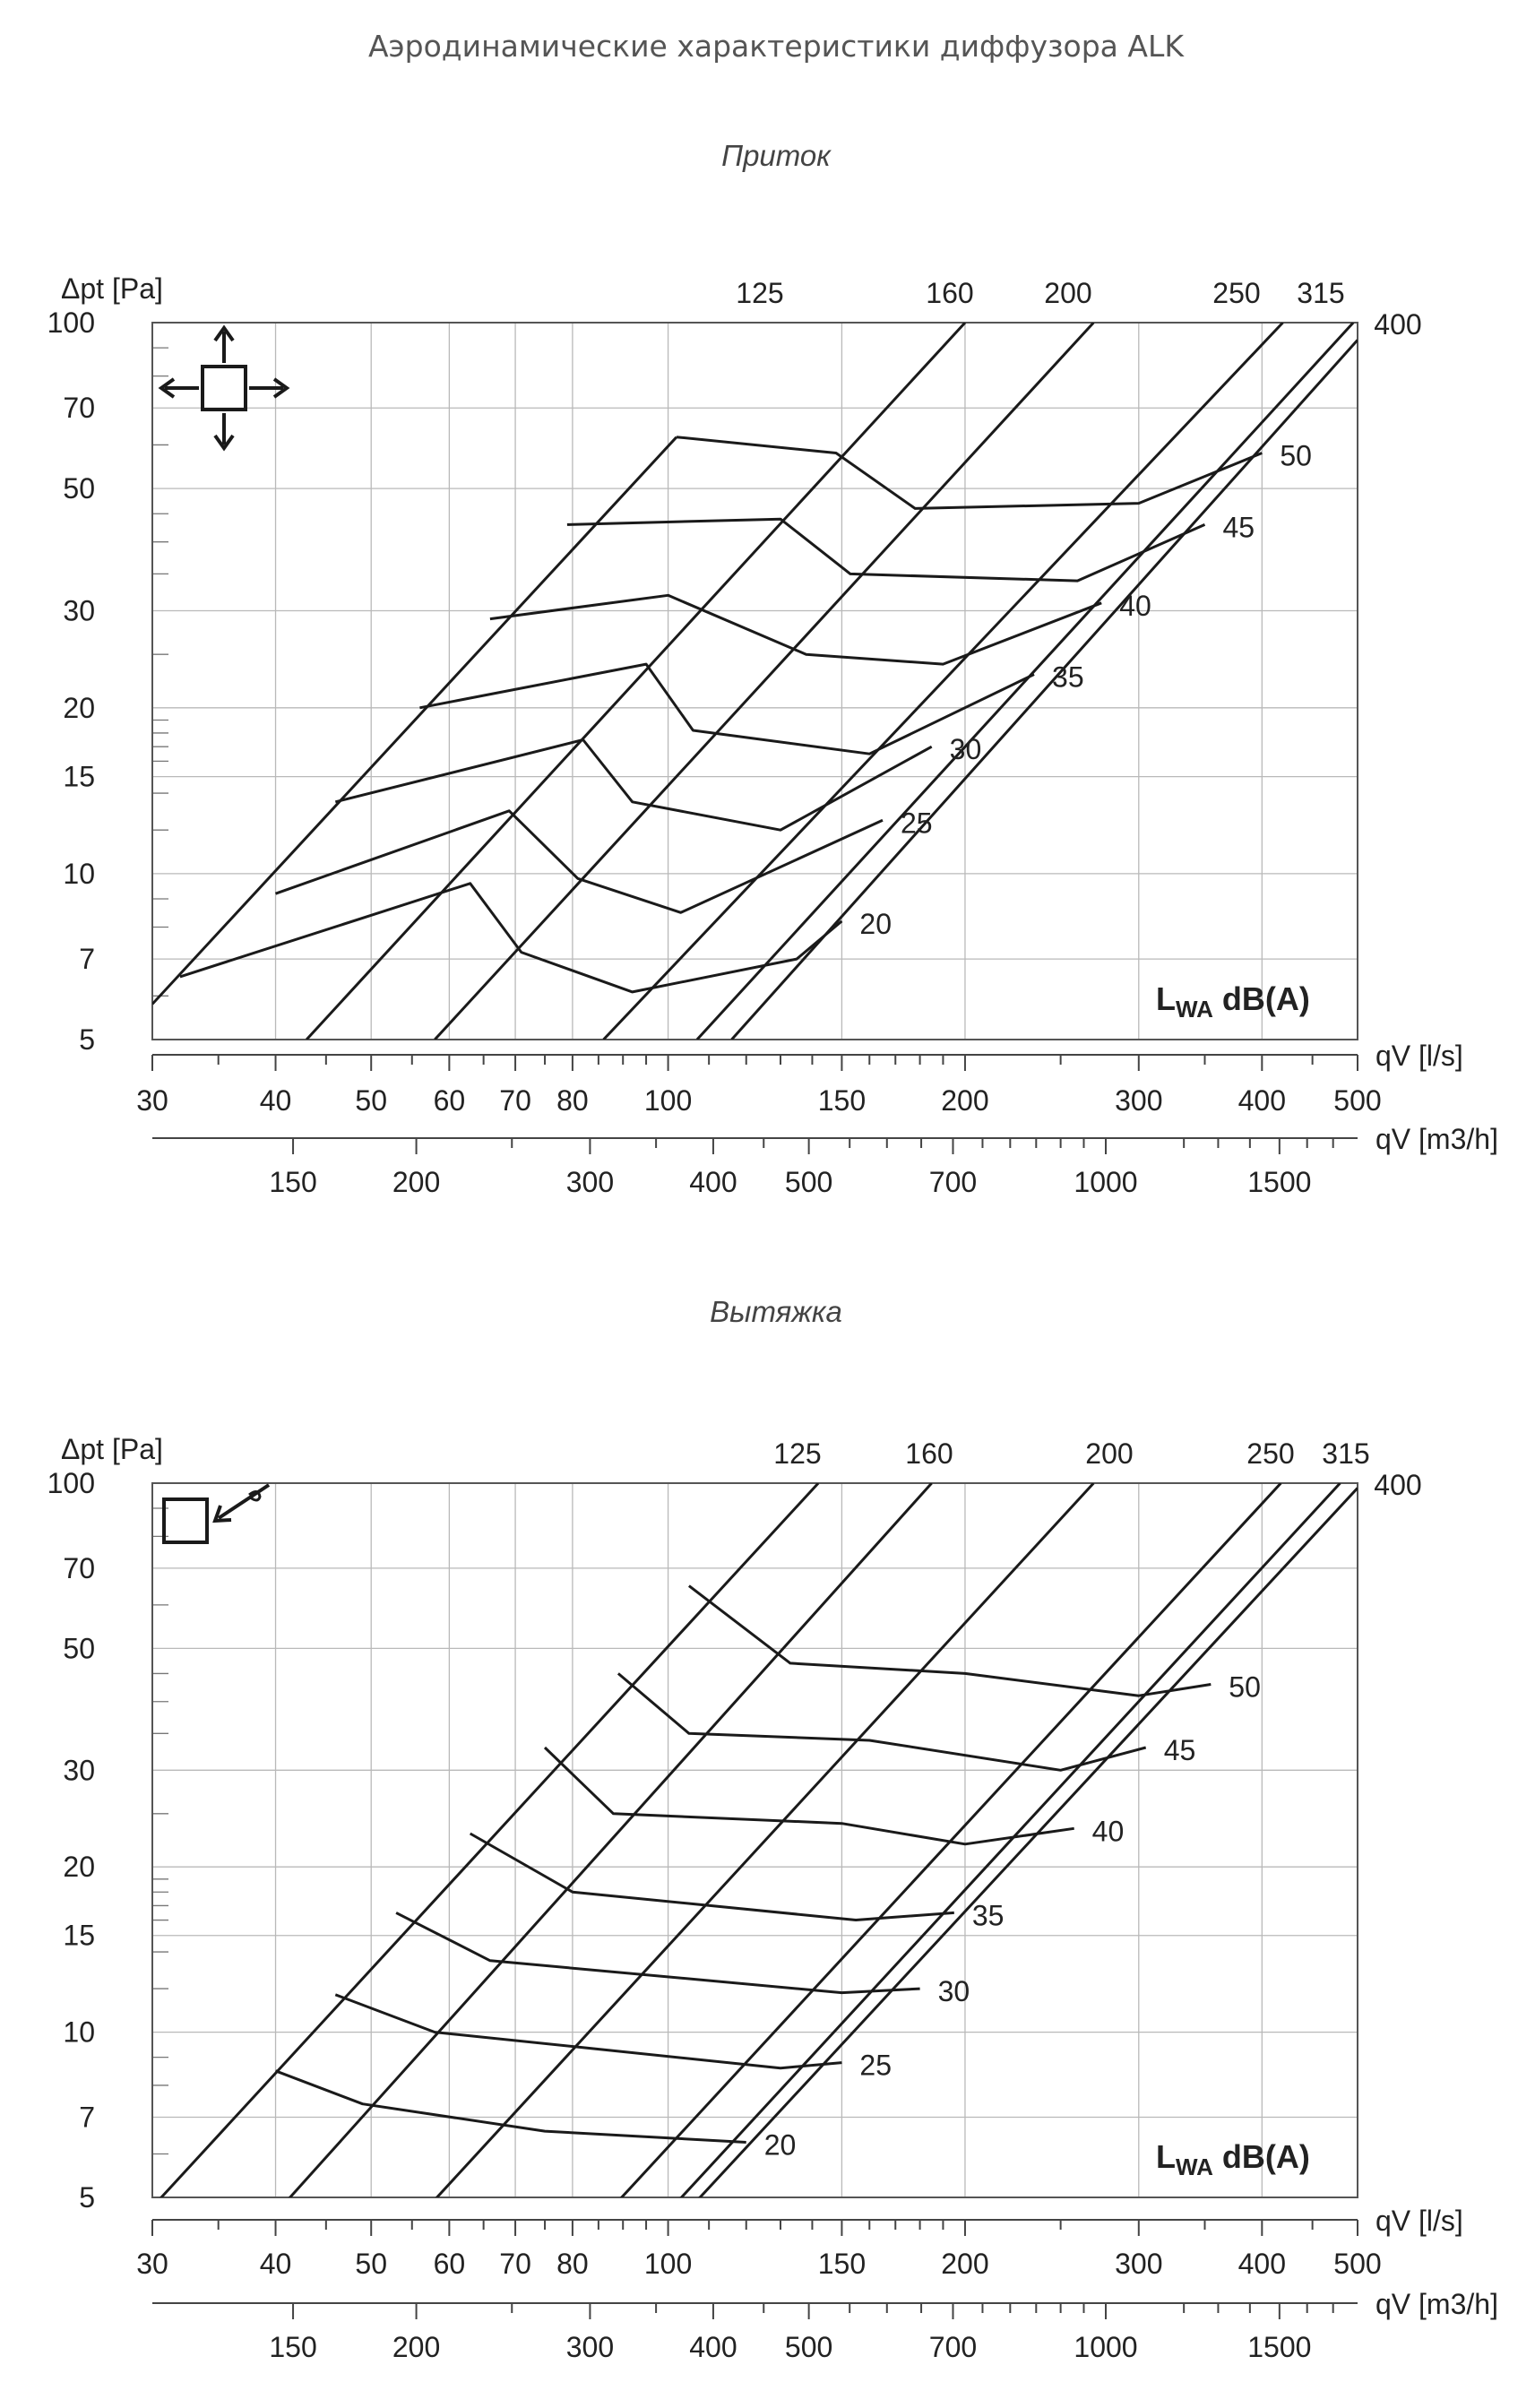 The image size is (1535, 2408). What do you see at coordinates (1109, 1454) in the screenshot?
I see `size-label-200: 200` at bounding box center [1109, 1454].